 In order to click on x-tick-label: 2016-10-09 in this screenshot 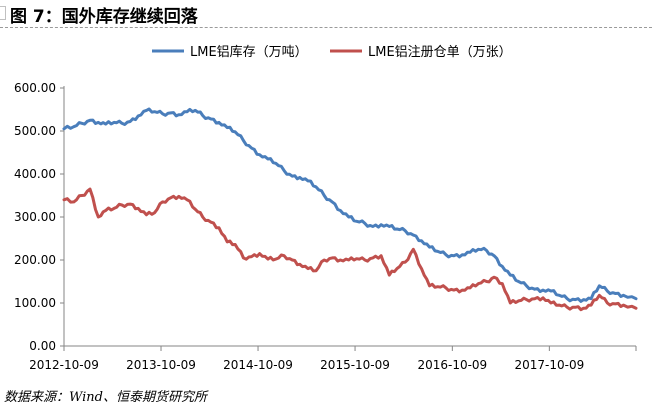, I will do `click(452, 365)`.